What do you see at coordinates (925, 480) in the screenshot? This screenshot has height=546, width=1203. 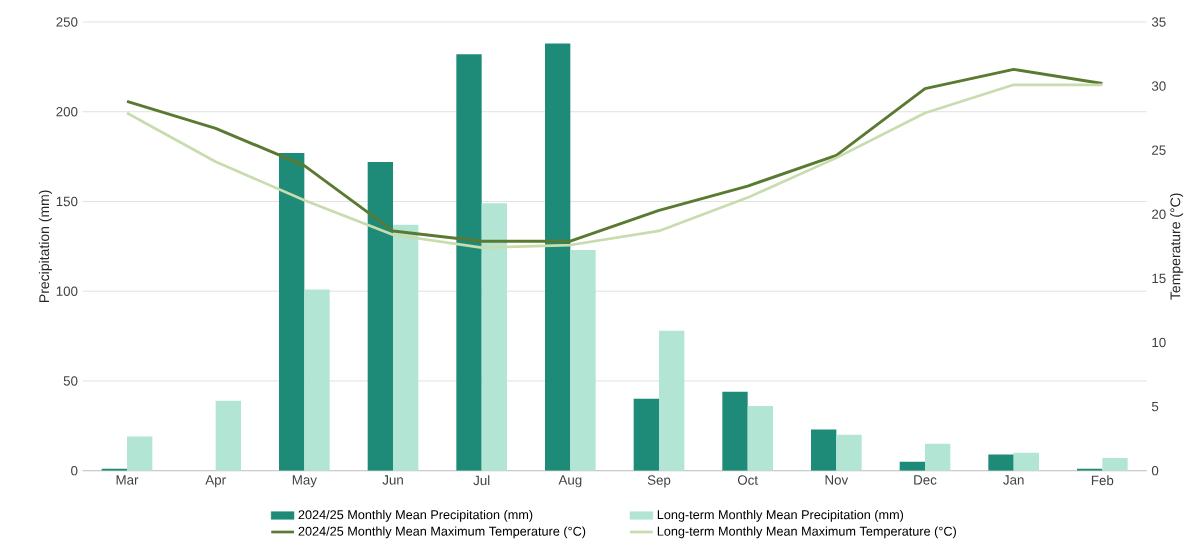 I see `x-tick-label: Dec` at bounding box center [925, 480].